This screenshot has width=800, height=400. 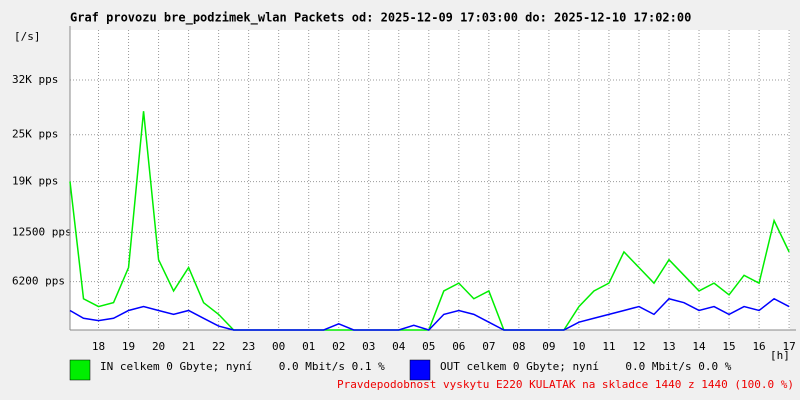 What do you see at coordinates (548, 346) in the screenshot?
I see `x-tick-label: 09` at bounding box center [548, 346].